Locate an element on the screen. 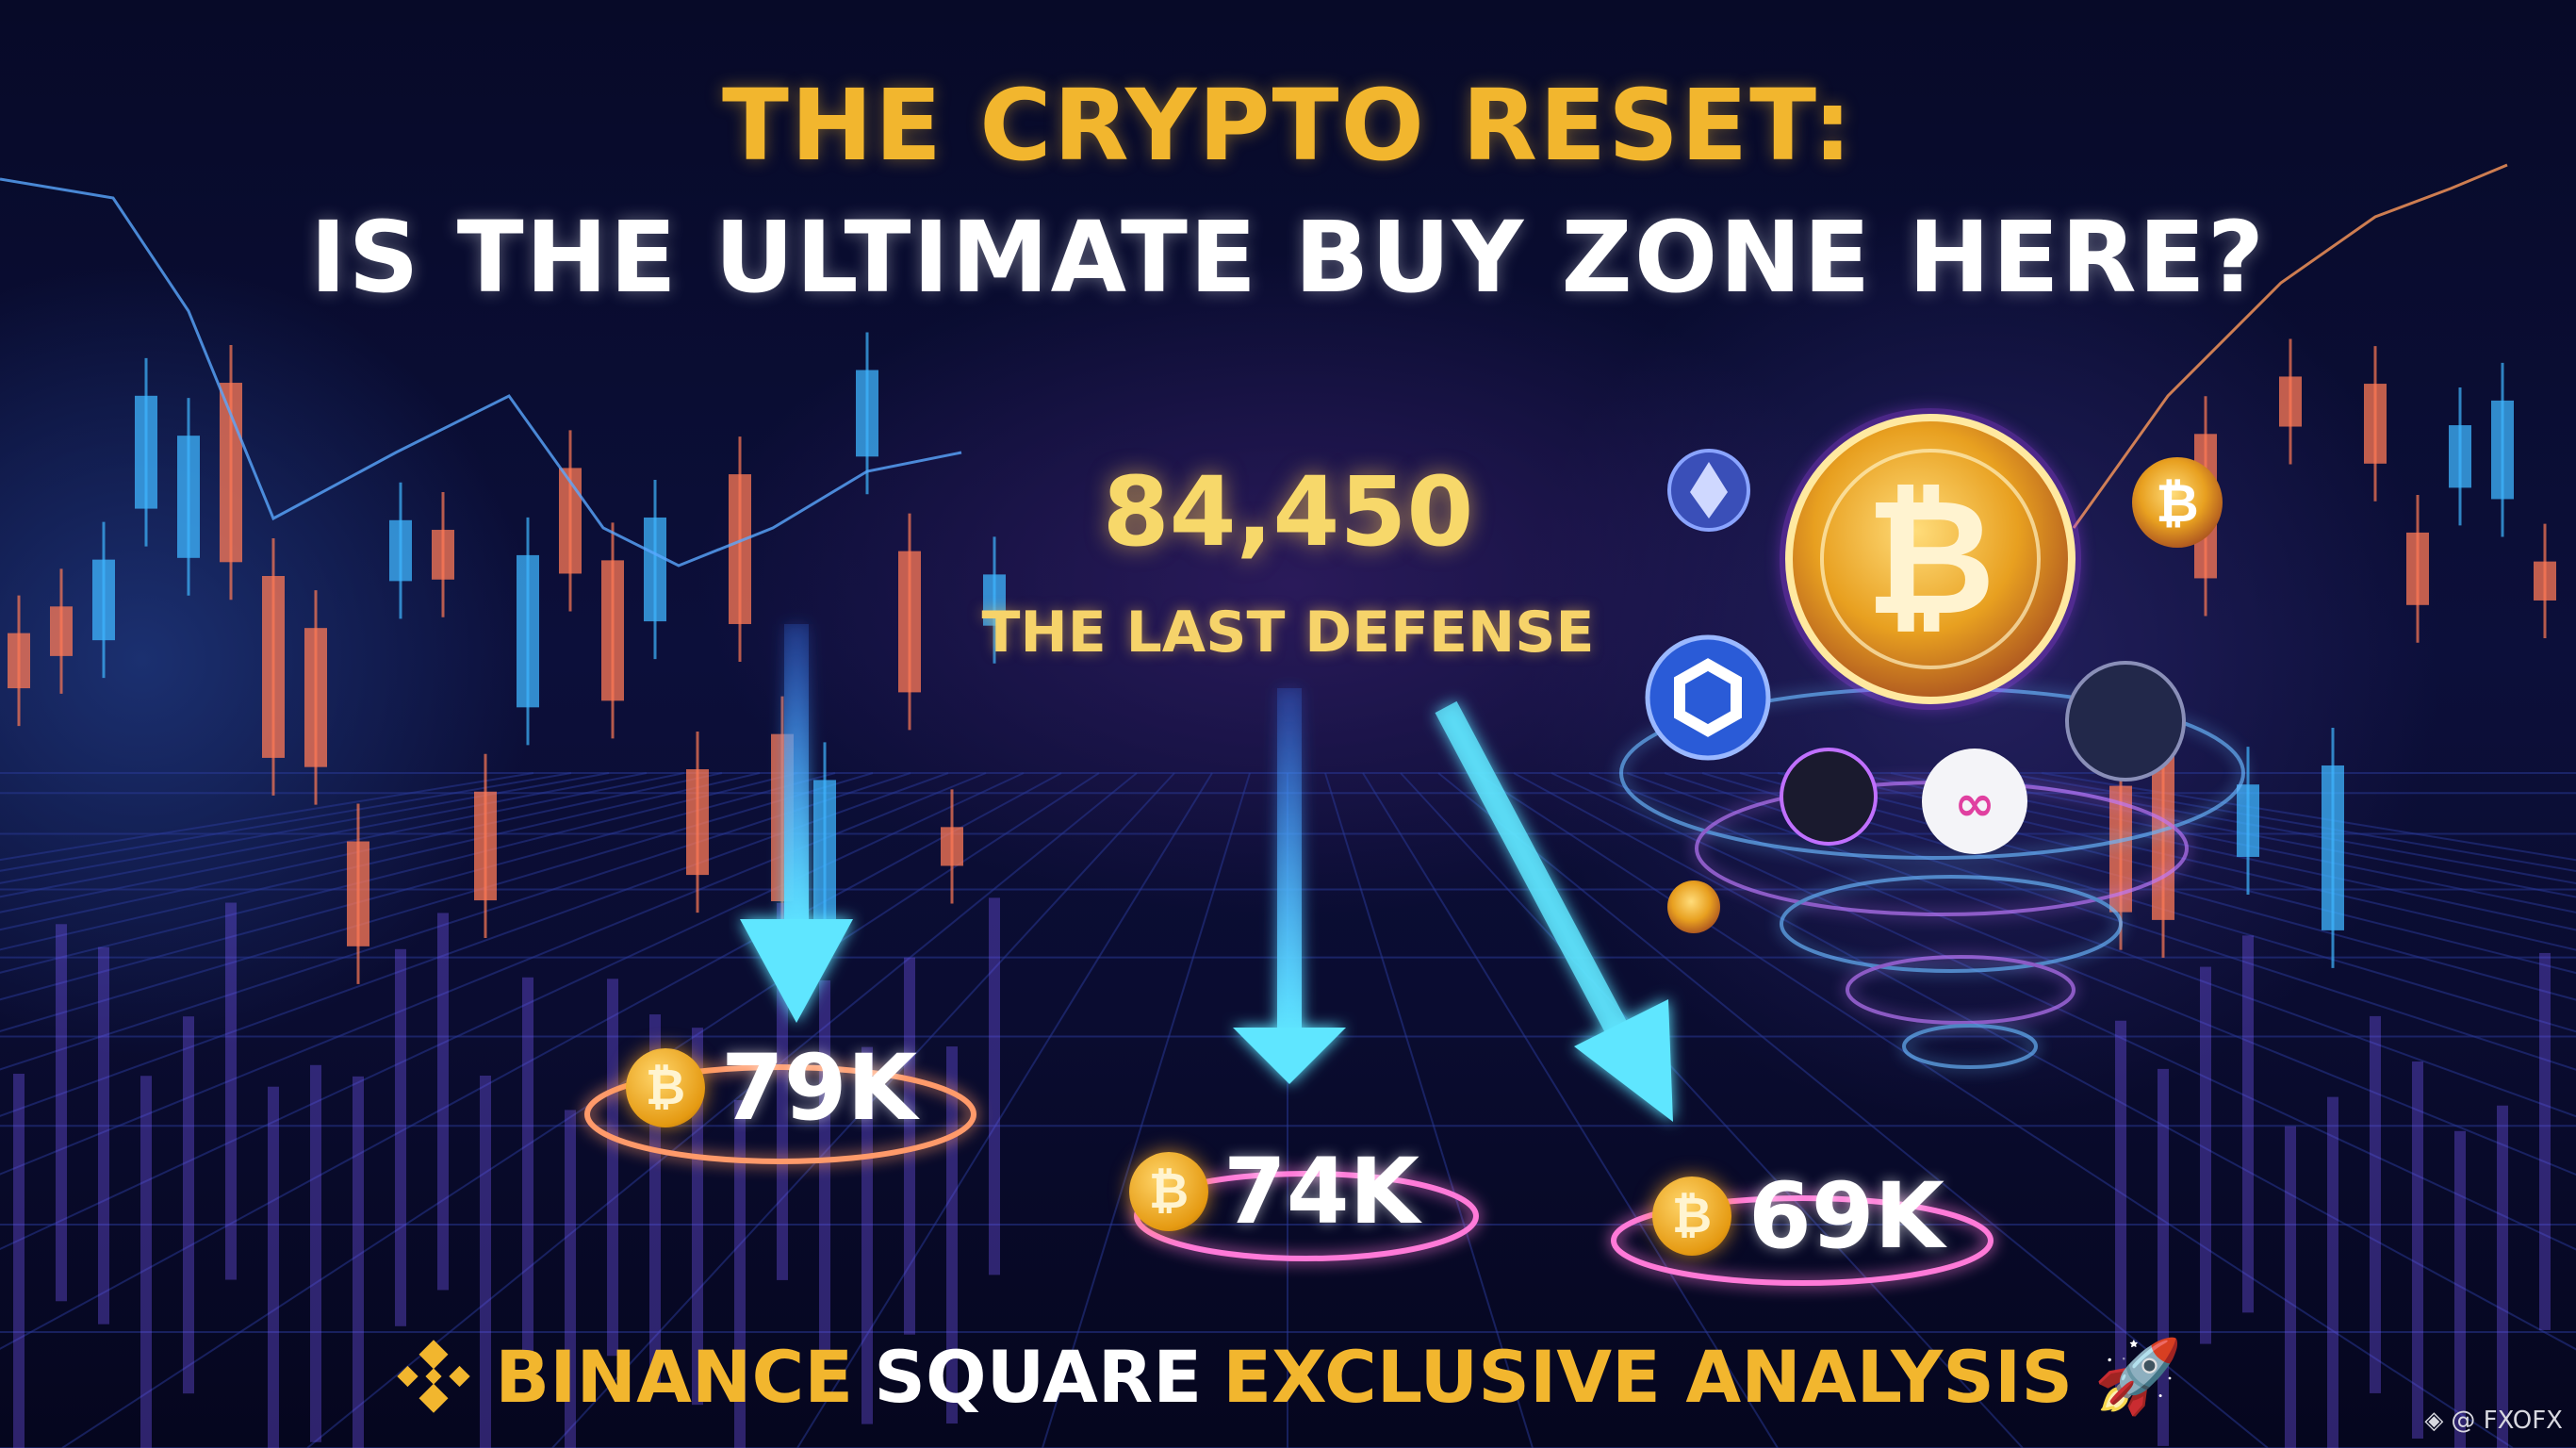 The image size is (2576, 1448). title-line-2: IS THE ULTIMATE BUY ZONE HERE? is located at coordinates (1288, 257).